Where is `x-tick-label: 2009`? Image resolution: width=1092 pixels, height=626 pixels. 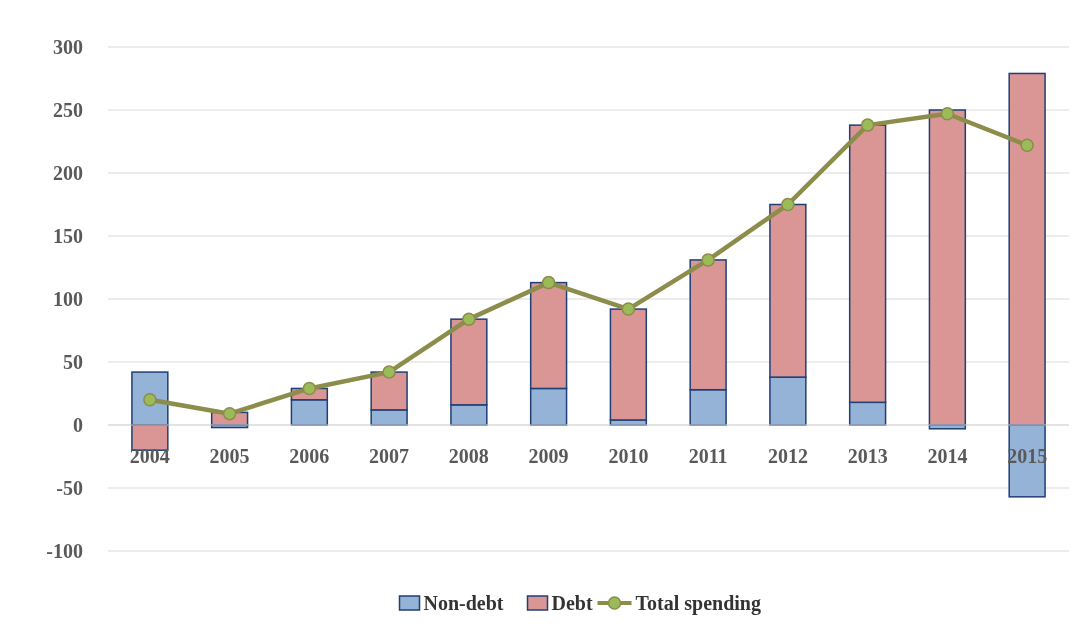 x-tick-label: 2009 is located at coordinates (548, 456).